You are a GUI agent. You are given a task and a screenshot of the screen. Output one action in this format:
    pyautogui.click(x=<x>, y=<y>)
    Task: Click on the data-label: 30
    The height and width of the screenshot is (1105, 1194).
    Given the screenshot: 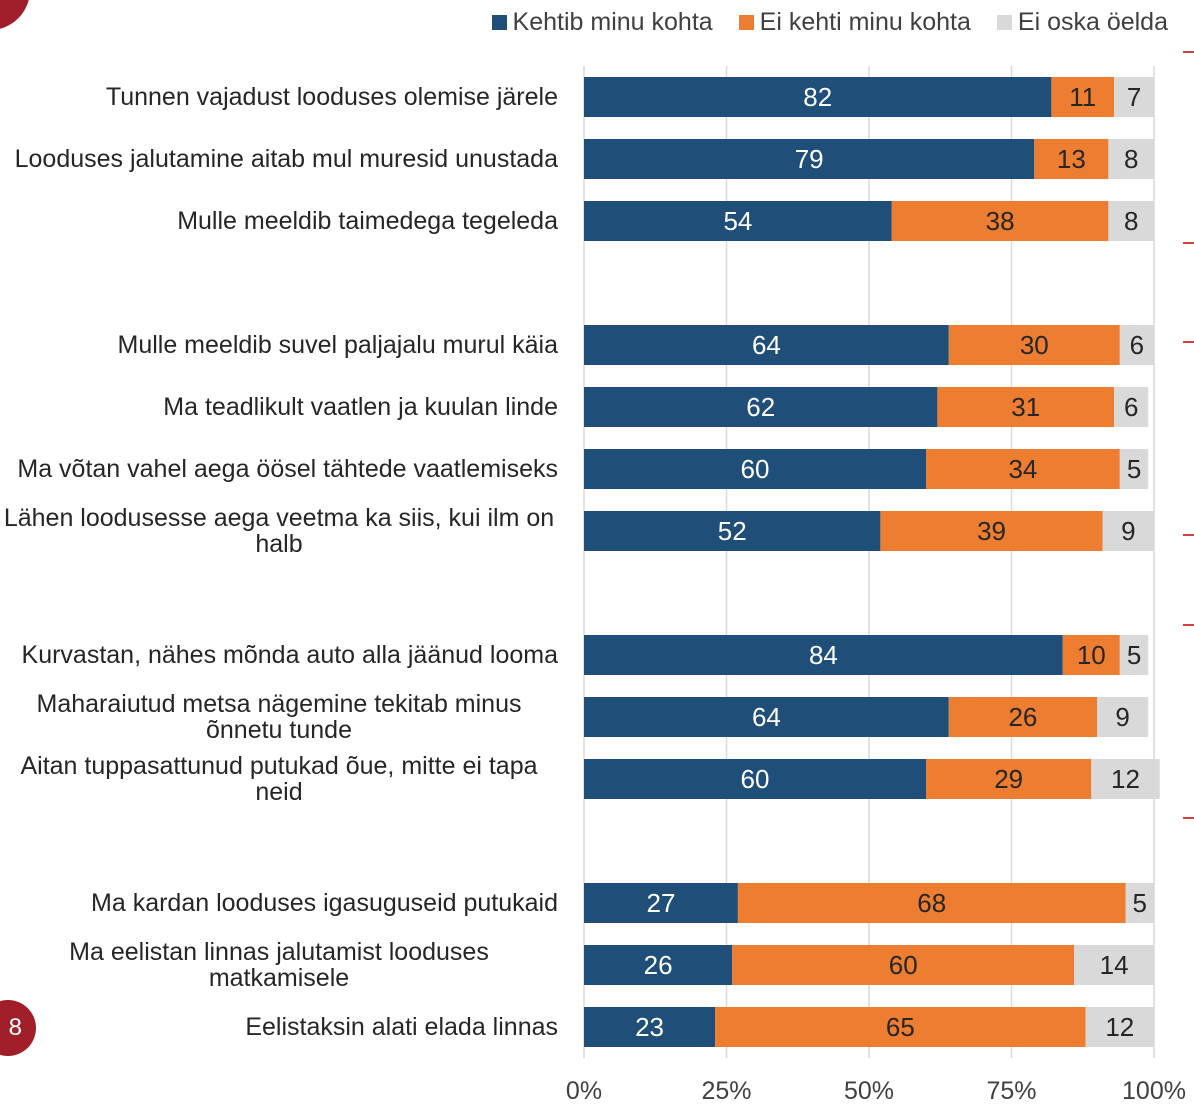 What is the action you would take?
    pyautogui.click(x=1034, y=345)
    